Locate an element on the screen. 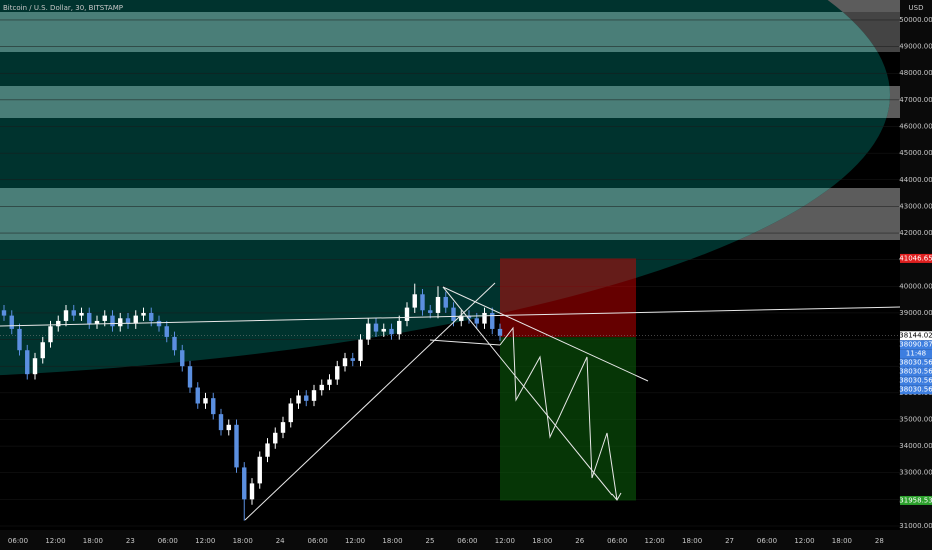  y-tick-label: 43000.00 is located at coordinates (915, 206).